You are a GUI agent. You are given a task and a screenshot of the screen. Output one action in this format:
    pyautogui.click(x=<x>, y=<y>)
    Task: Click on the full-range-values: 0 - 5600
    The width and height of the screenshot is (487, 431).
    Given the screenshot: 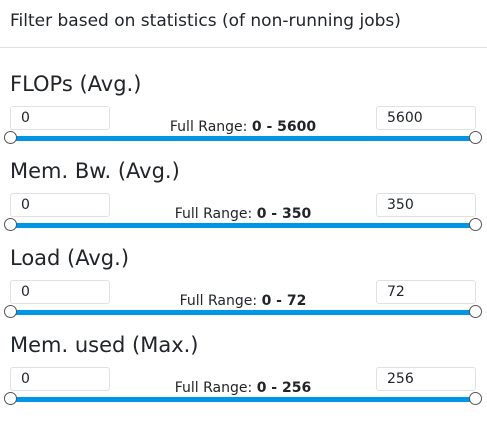 What is the action you would take?
    pyautogui.click(x=284, y=127)
    